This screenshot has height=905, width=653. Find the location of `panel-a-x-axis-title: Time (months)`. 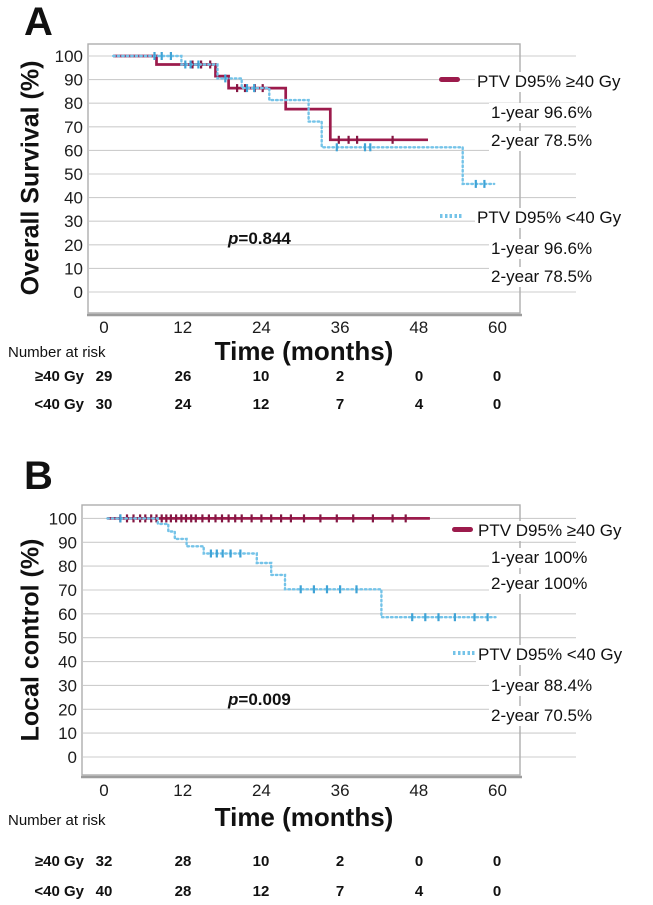

panel-a-x-axis-title: Time (months) is located at coordinates (304, 351).